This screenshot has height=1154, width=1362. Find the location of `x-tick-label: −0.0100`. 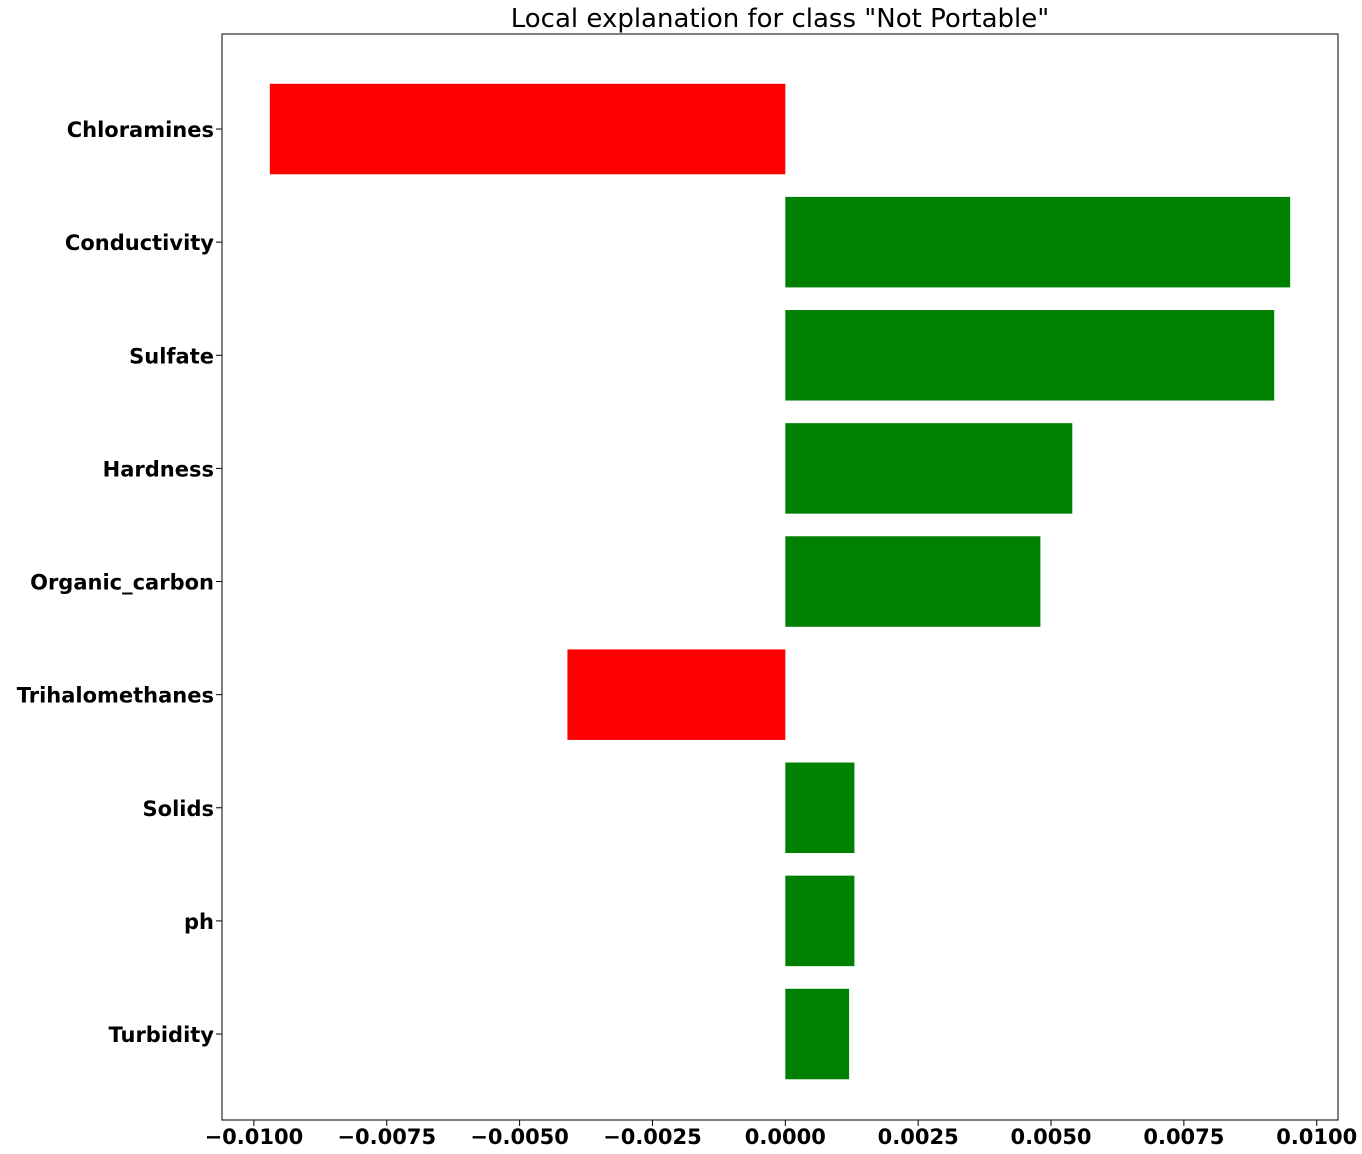

x-tick-label: −0.0100 is located at coordinates (254, 1137).